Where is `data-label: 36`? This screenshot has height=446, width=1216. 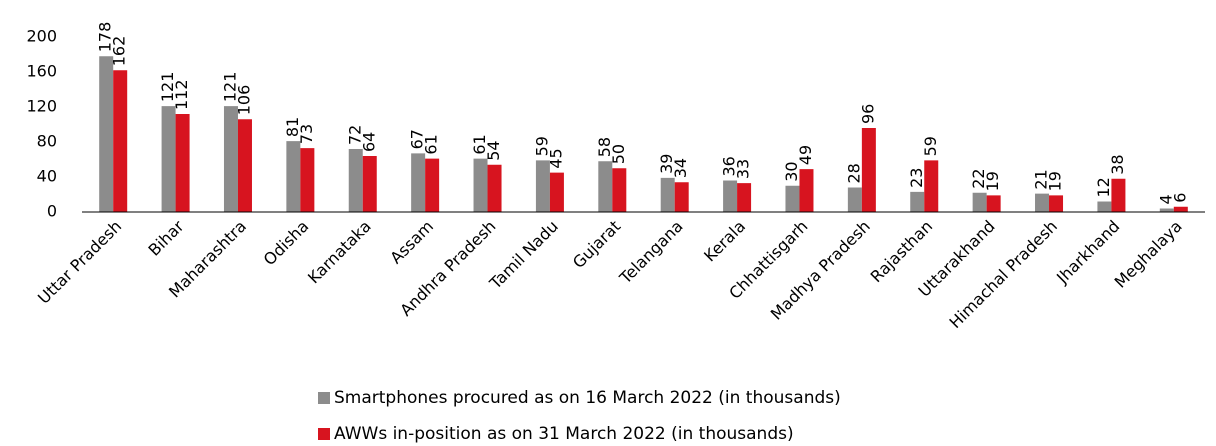
data-label: 36 is located at coordinates (729, 166).